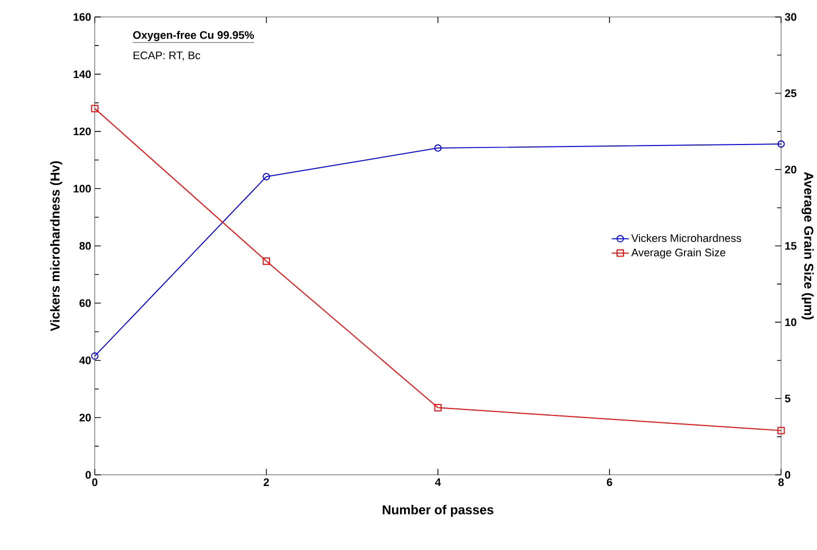  Describe the element at coordinates (686, 238) in the screenshot. I see `legend-label: Vickers Microhardness` at that location.